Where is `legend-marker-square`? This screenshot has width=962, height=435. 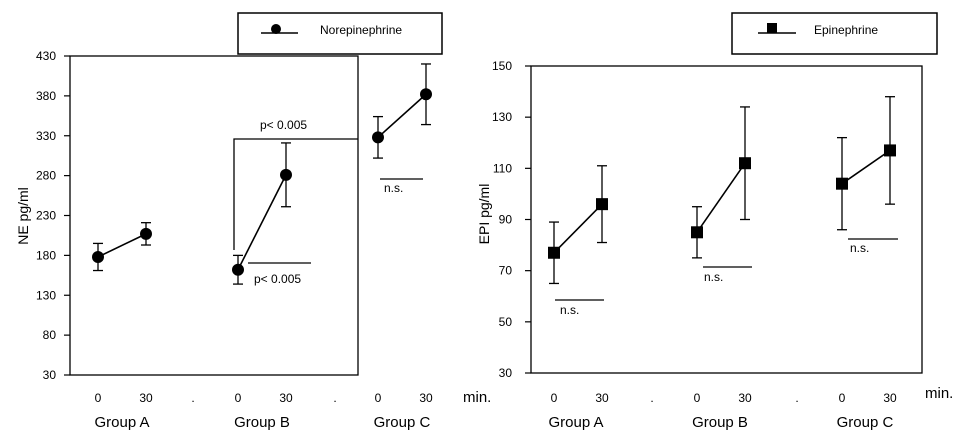
legend-marker-square is located at coordinates (772, 28).